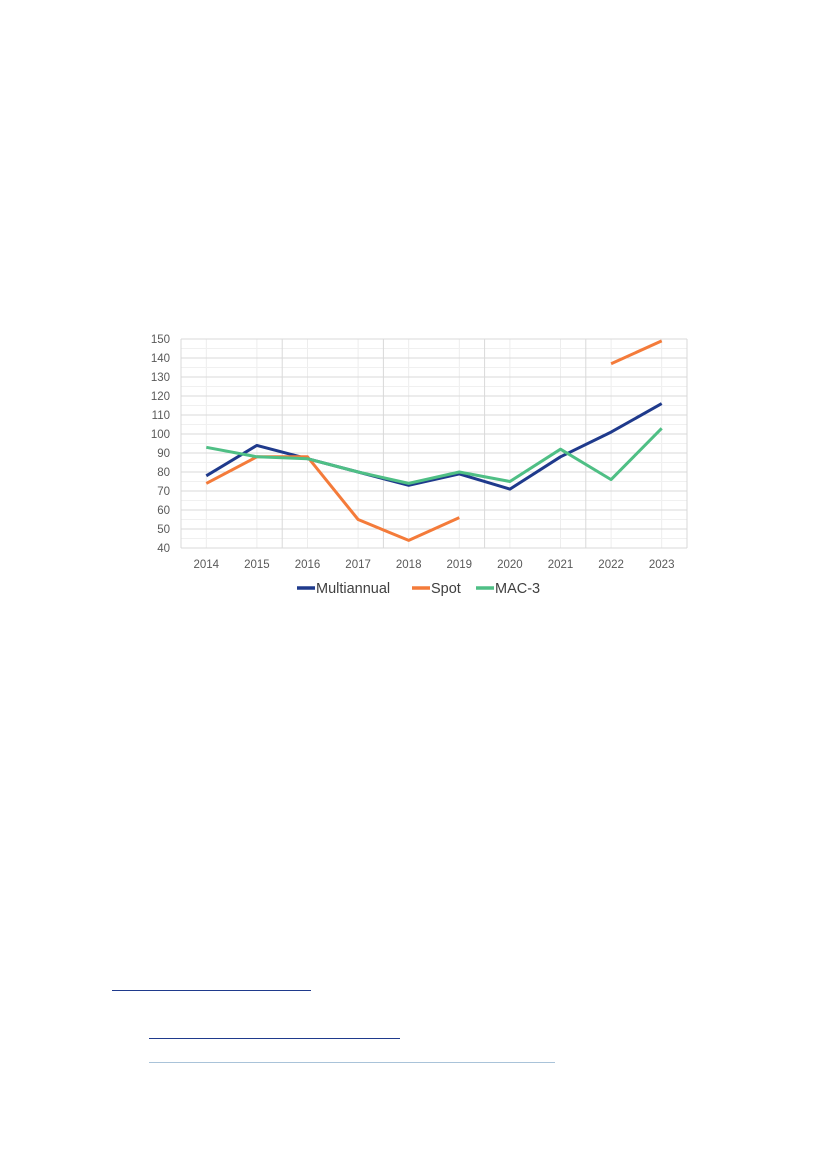 This screenshot has width=827, height=1169. I want to click on y-tick-label: 120, so click(160, 397).